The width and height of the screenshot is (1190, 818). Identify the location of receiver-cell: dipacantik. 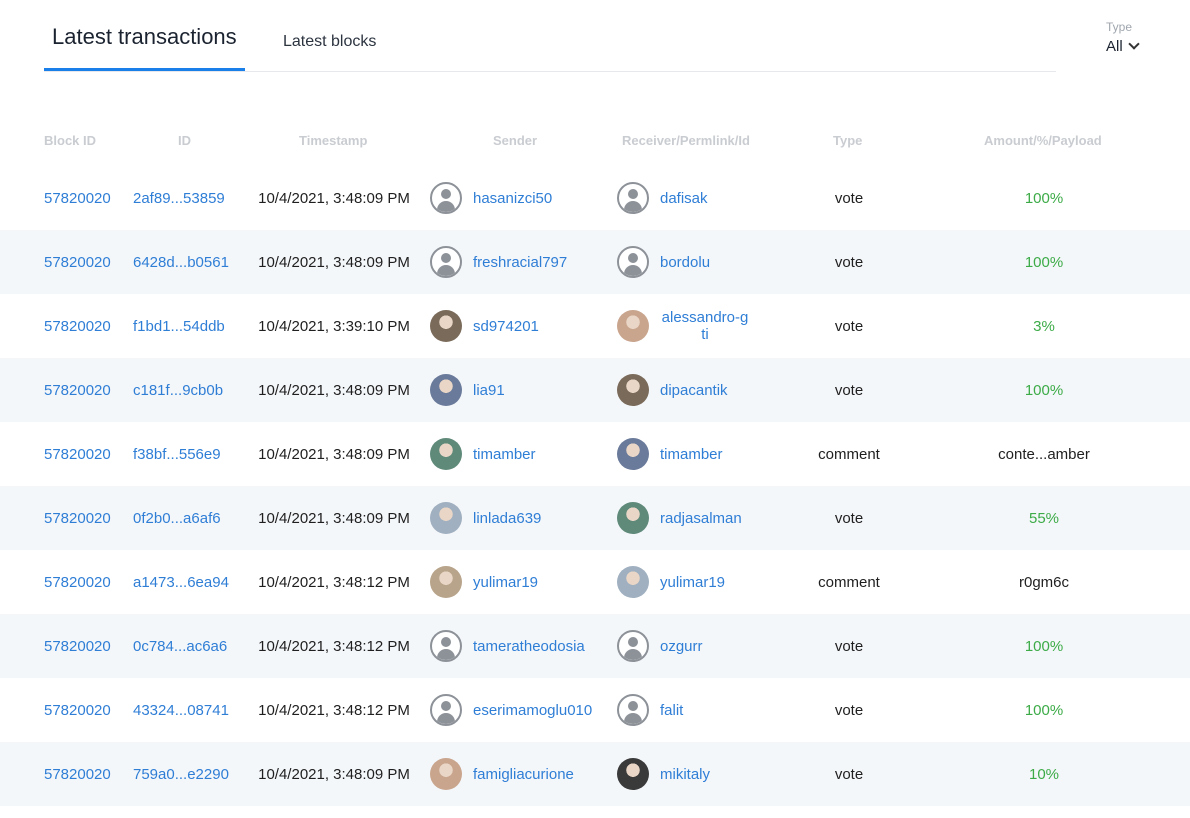
(672, 390).